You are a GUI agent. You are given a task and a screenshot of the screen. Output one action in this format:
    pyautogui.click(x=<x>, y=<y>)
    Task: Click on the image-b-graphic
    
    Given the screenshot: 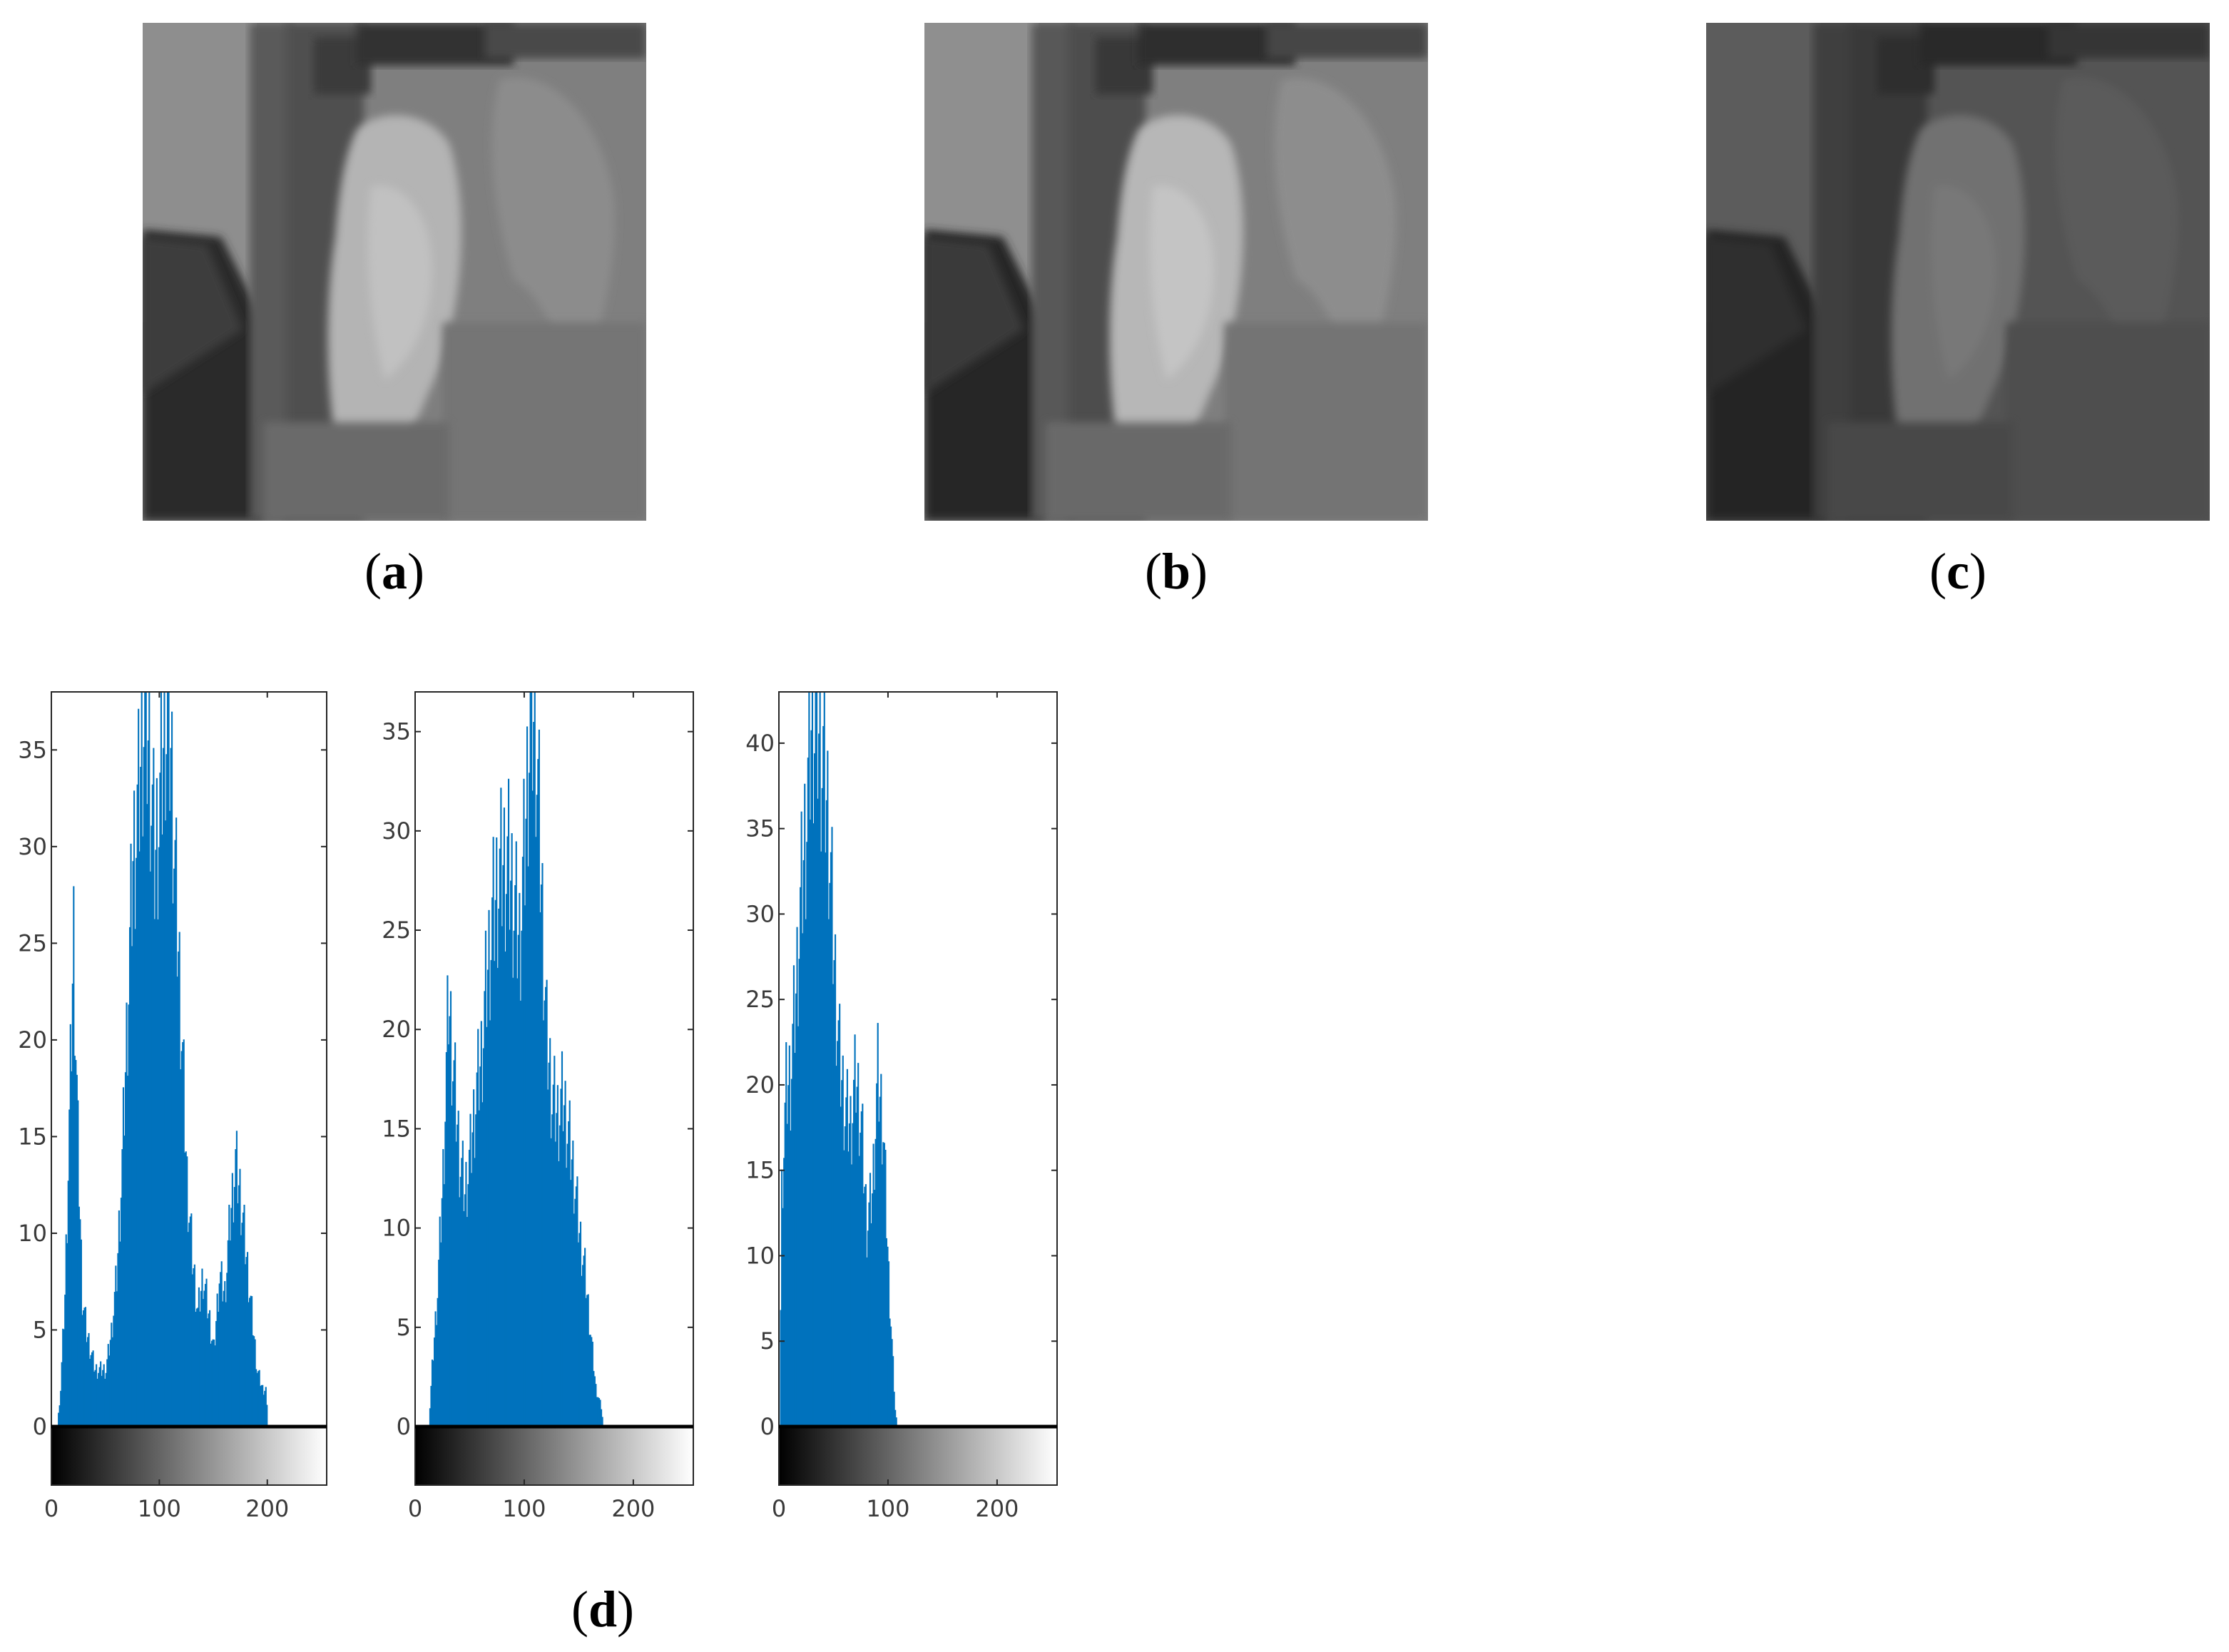 What is the action you would take?
    pyautogui.click(x=1176, y=272)
    